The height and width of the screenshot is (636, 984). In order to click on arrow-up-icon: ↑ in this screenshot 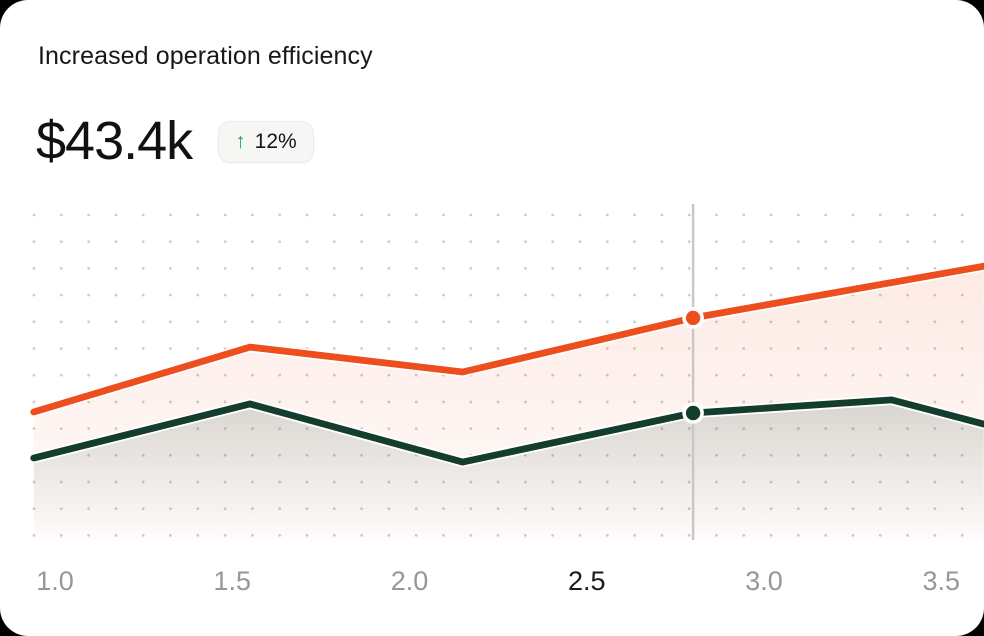, I will do `click(240, 142)`.